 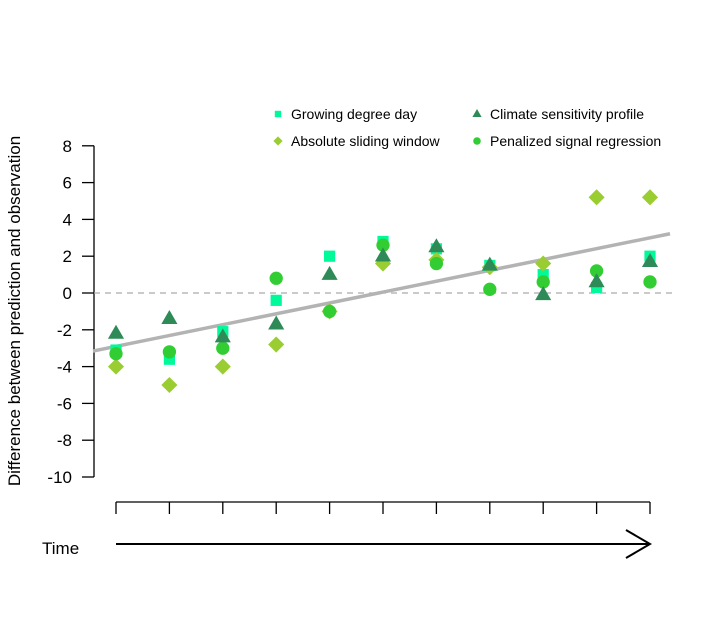 I want to click on time-arrow, so click(x=384, y=544).